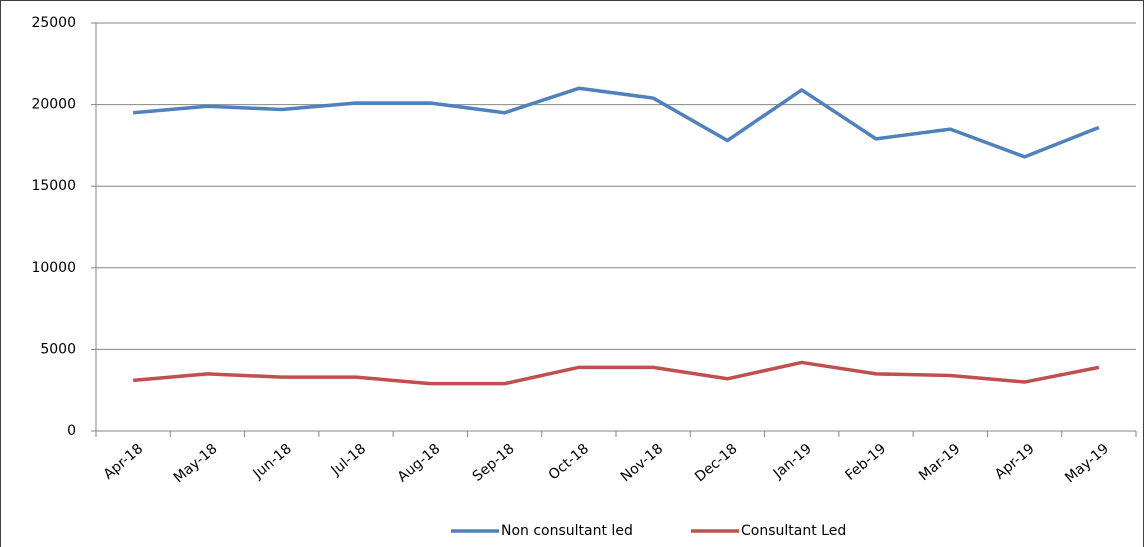  What do you see at coordinates (53, 23) in the screenshot?
I see `y-tick-label: 25000` at bounding box center [53, 23].